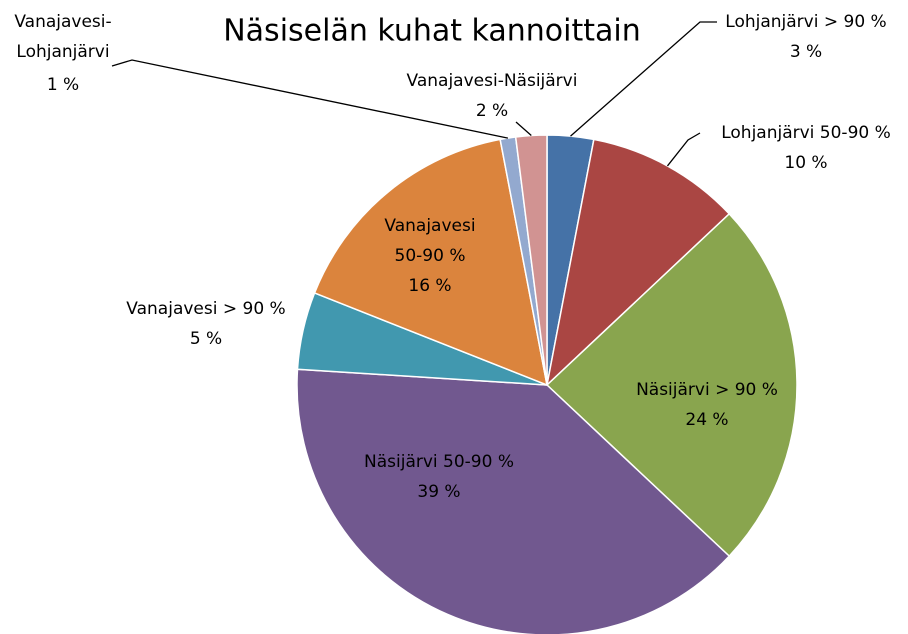  What do you see at coordinates (205, 309) in the screenshot?
I see `slice-label: Vanajavesi > 90 %` at bounding box center [205, 309].